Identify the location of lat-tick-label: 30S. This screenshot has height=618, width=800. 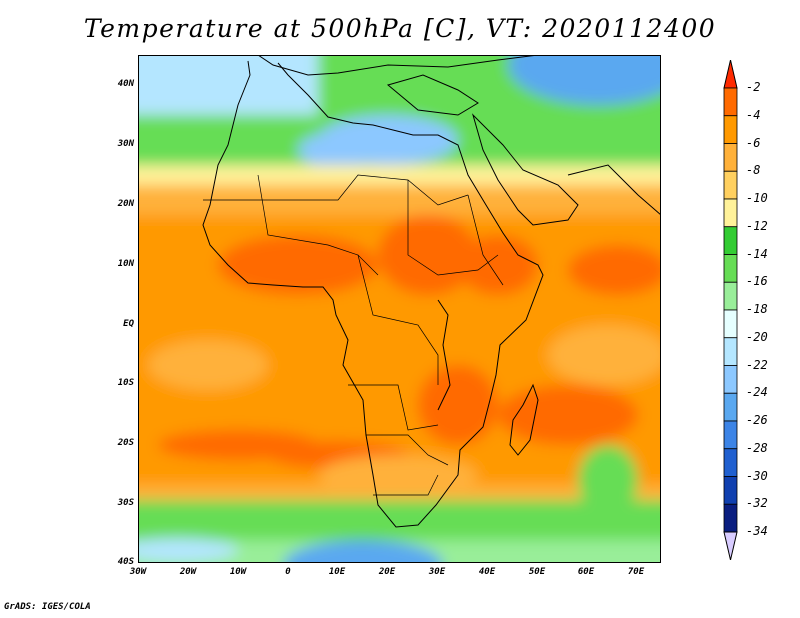
(125, 503).